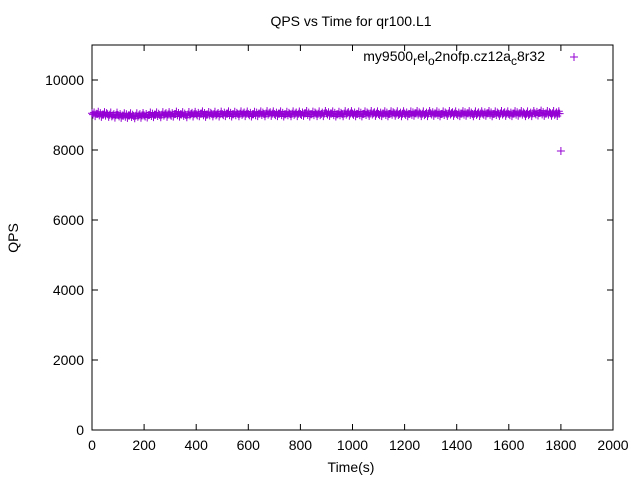 This screenshot has width=640, height=485. What do you see at coordinates (92, 445) in the screenshot?
I see `x-tick-label: 0` at bounding box center [92, 445].